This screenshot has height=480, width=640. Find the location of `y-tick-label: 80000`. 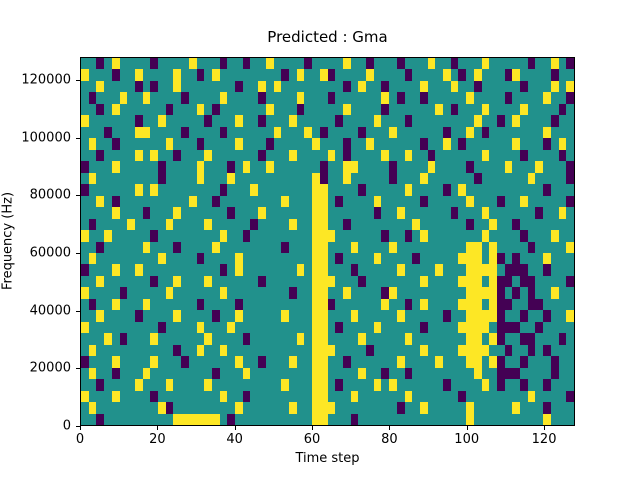

y-tick-label: 80000 is located at coordinates (50, 195).